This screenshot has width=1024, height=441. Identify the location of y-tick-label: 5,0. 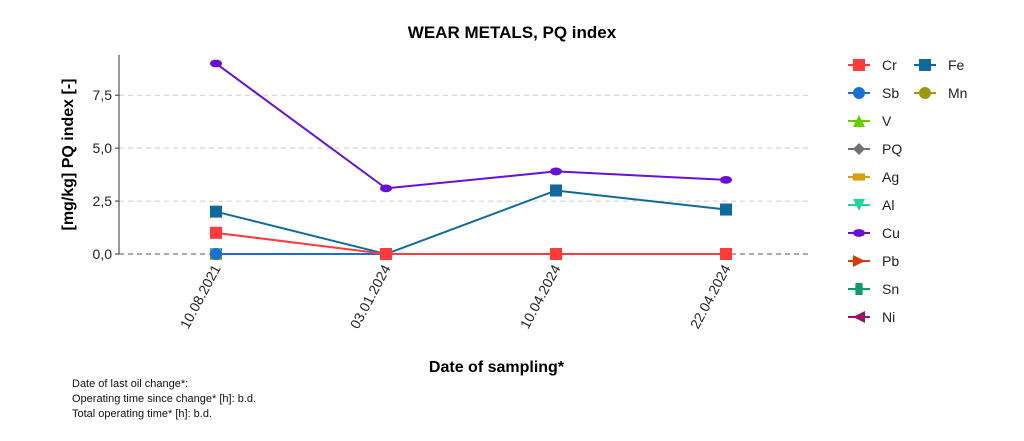
(103, 148).